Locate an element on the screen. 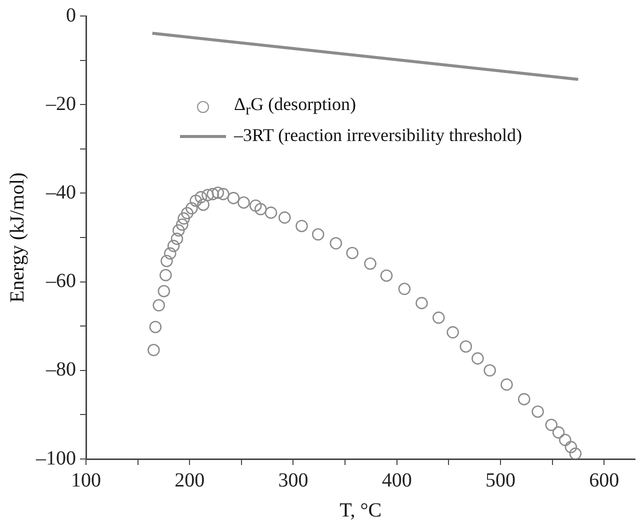  x-tick-label: 100 is located at coordinates (86, 480).